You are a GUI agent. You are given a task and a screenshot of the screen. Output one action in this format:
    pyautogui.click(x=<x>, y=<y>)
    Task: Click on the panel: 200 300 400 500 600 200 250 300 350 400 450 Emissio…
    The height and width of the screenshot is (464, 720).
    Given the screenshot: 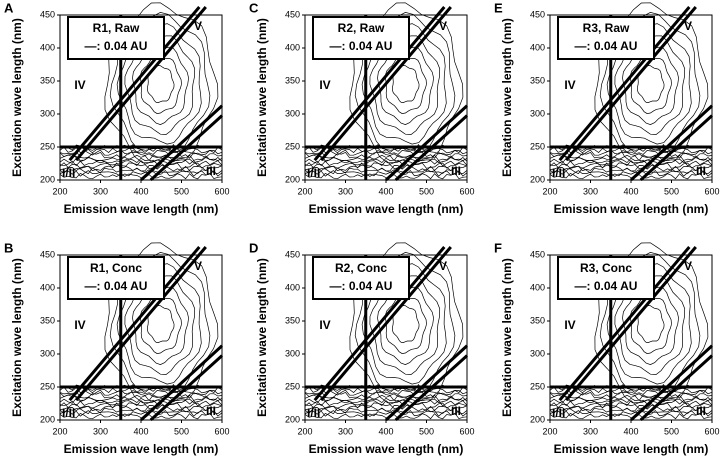 What is the action you would take?
    pyautogui.click(x=117, y=108)
    